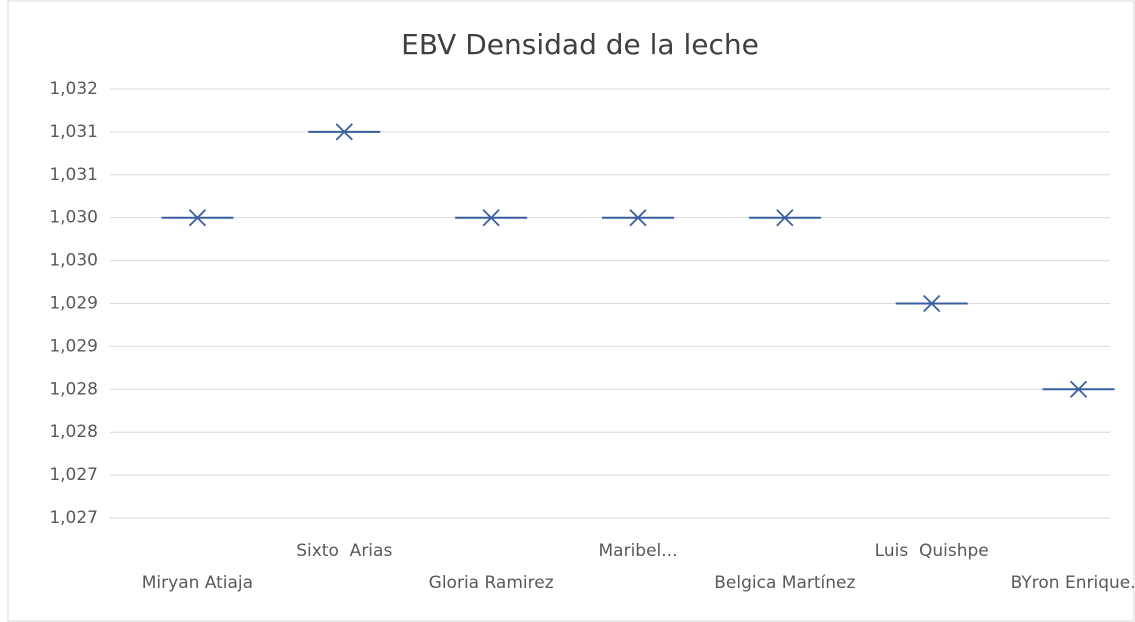 The width and height of the screenshot is (1135, 622). Describe the element at coordinates (491, 583) in the screenshot. I see `x-tick-label: Gloria Ramirez` at that location.